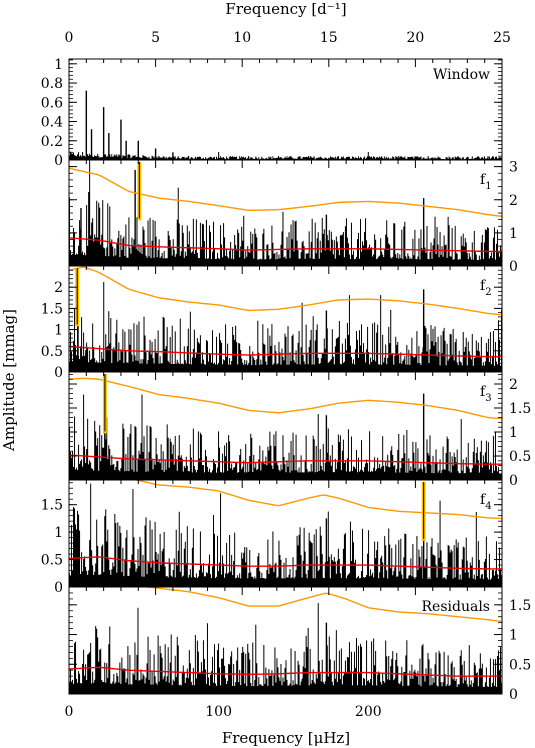 The image size is (535, 748). What do you see at coordinates (58, 331) in the screenshot?
I see `panel-f2-ytick-label-2: 1` at bounding box center [58, 331].